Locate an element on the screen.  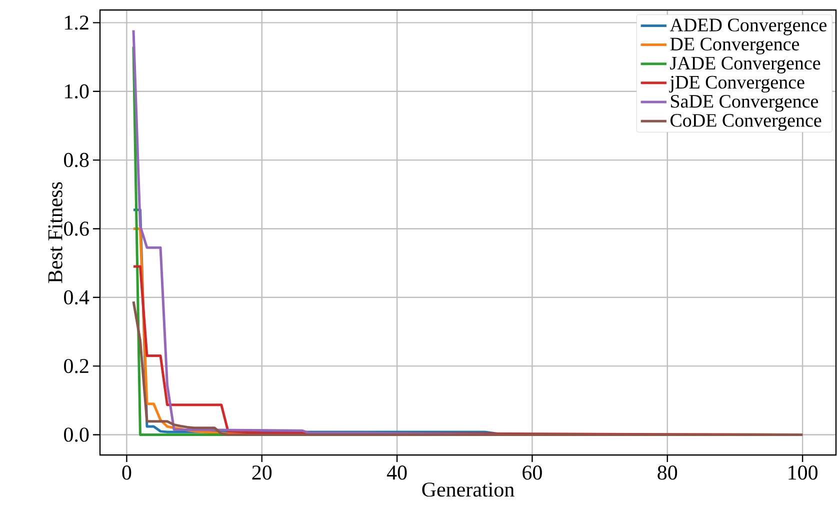
legend-label: ADED Convergence is located at coordinates (748, 27).